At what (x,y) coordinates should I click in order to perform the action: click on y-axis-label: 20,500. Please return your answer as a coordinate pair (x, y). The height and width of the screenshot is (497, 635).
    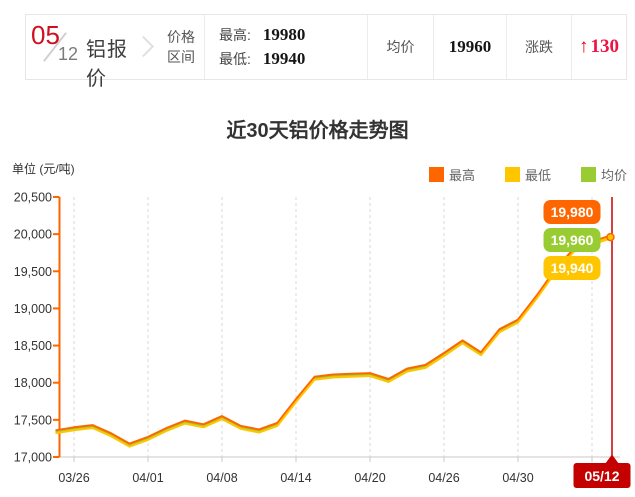
    Looking at the image, I should click on (33, 198).